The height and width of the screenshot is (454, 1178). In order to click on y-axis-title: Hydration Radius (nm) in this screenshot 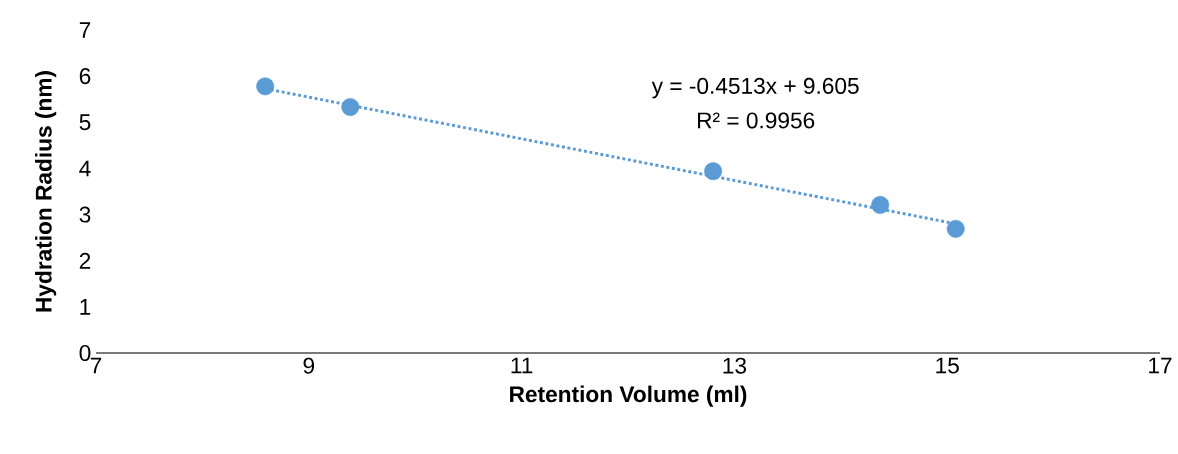, I will do `click(46, 191)`.